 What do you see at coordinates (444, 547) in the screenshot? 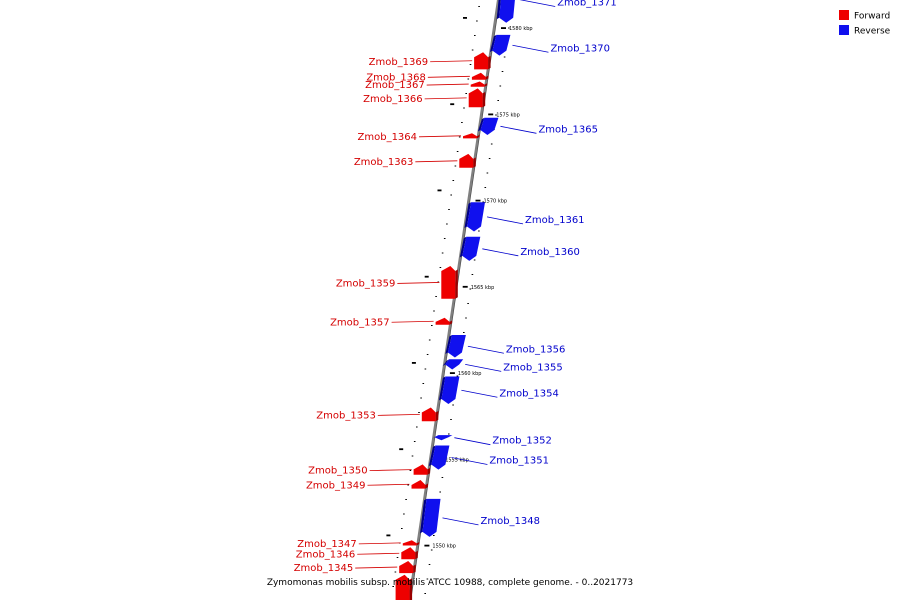
I see `scale-tick-label: 1550 kbp` at bounding box center [444, 547].